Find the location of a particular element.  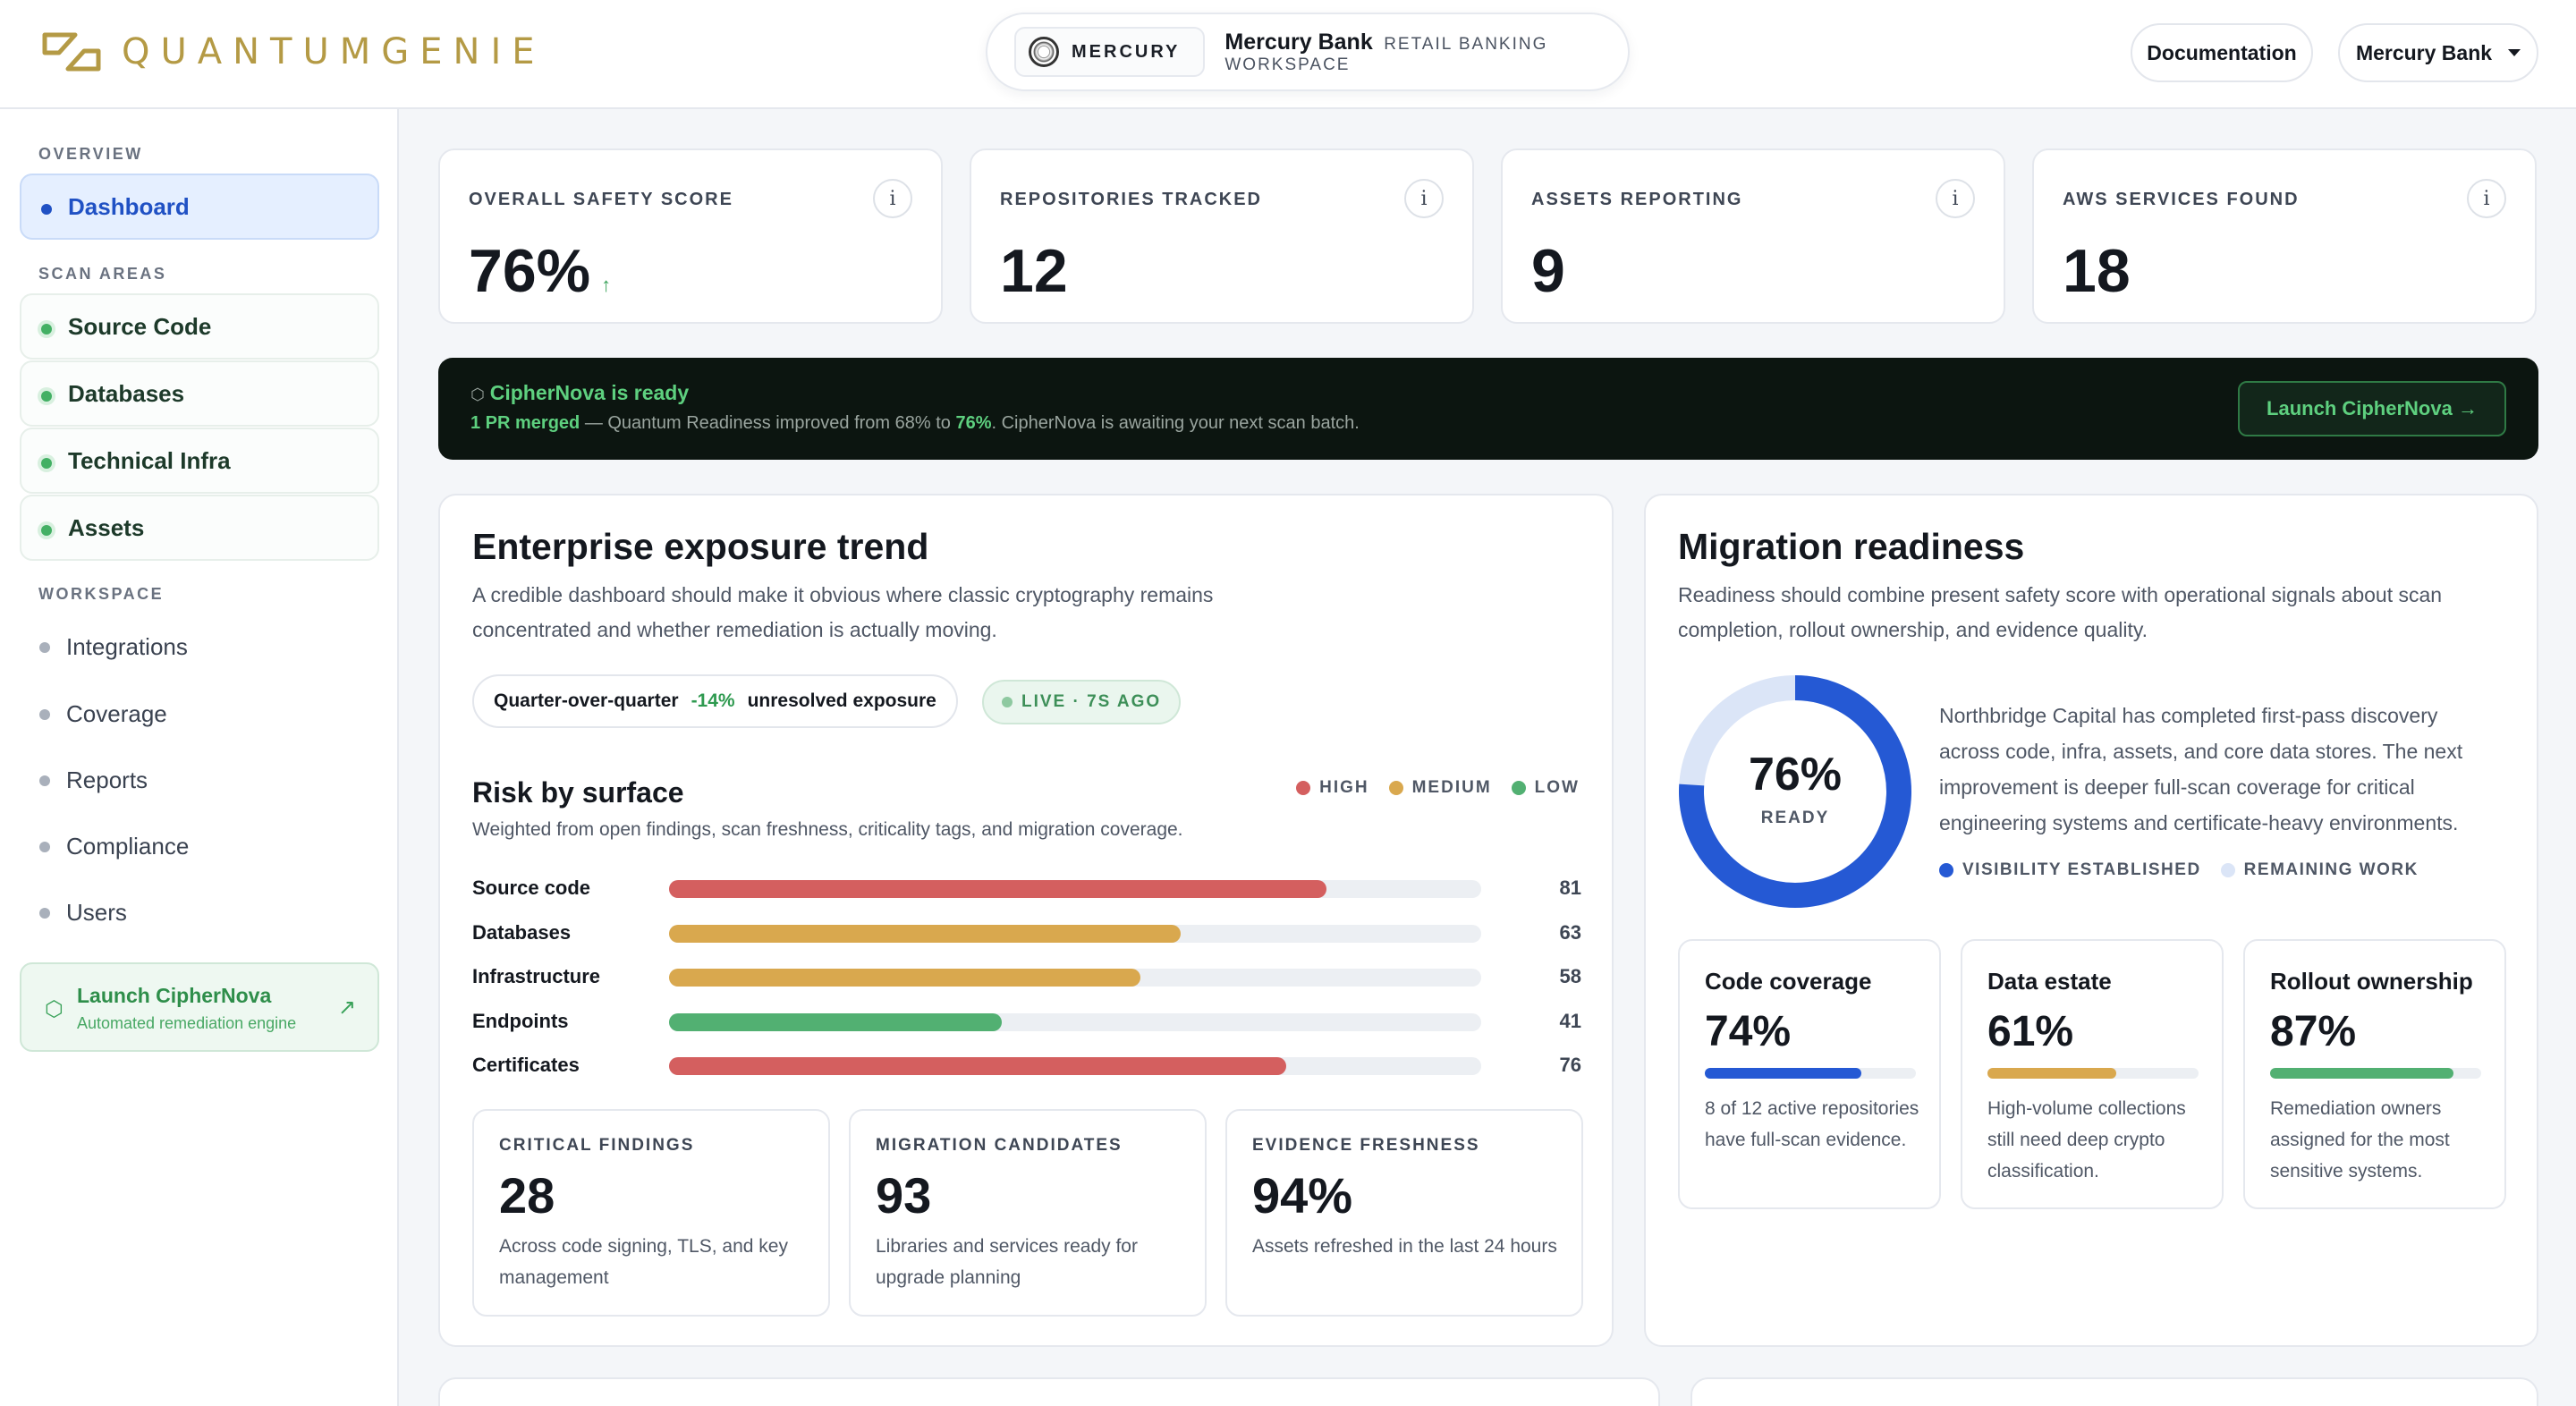

logo: QUANTUMGENIE is located at coordinates (292, 52).